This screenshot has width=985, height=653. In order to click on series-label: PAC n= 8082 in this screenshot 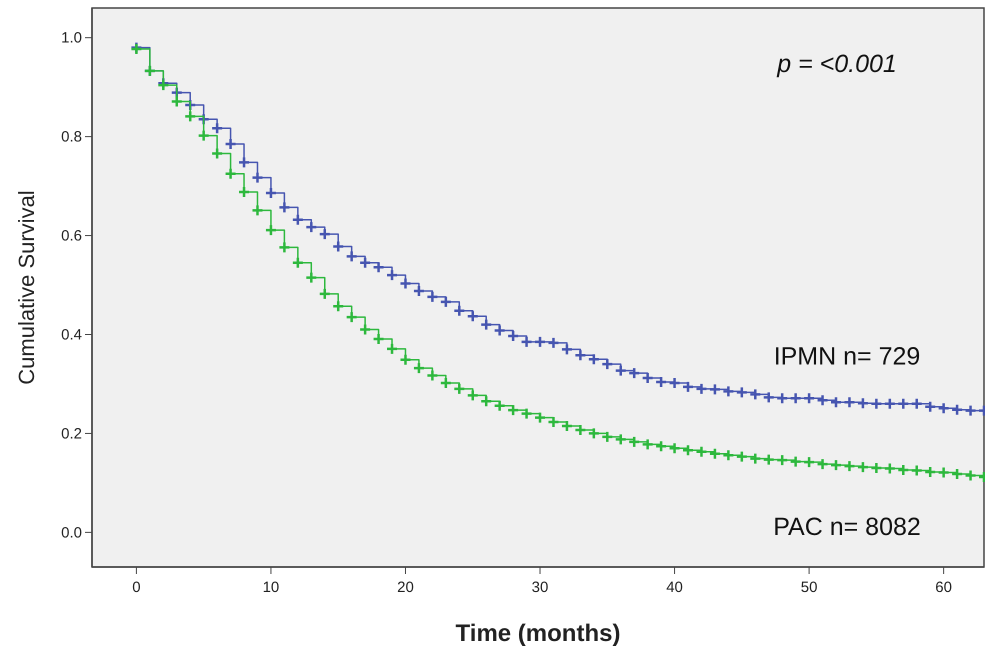, I will do `click(847, 526)`.